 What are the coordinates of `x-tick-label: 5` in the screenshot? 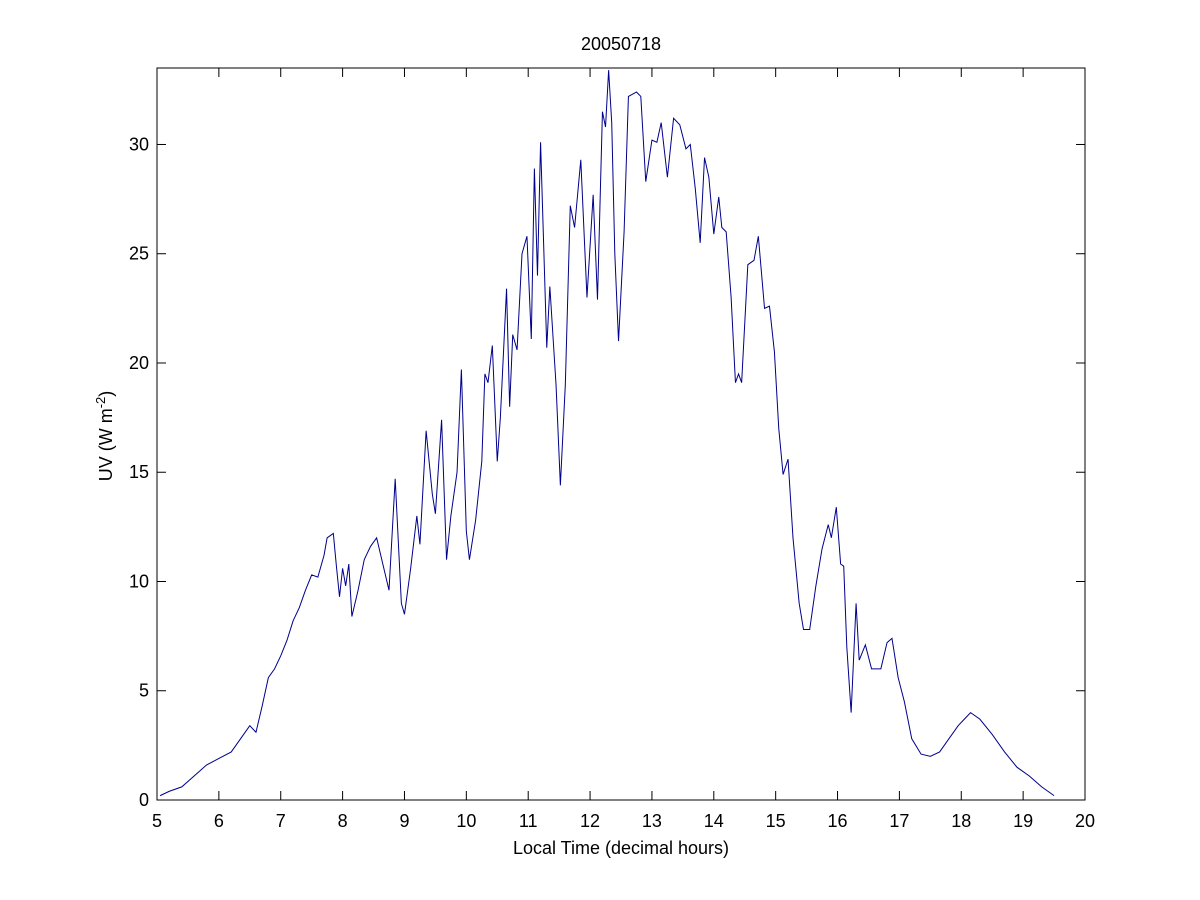 It's located at (157, 821).